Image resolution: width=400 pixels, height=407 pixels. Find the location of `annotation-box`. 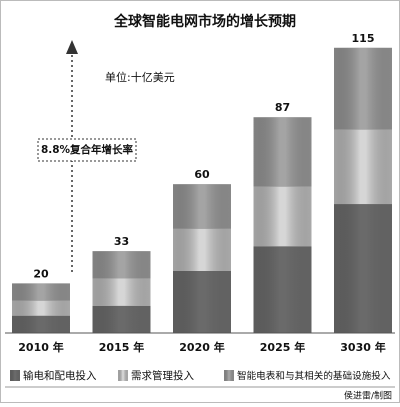

annotation-box is located at coordinates (87, 150).